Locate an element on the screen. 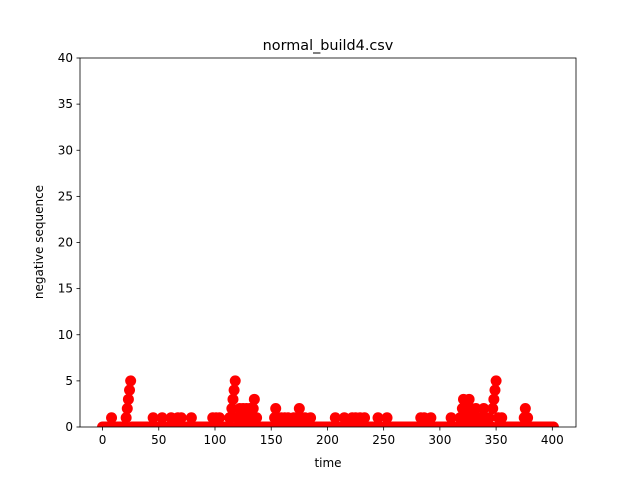 The height and width of the screenshot is (480, 640). x-tick-label: 0 is located at coordinates (103, 440).